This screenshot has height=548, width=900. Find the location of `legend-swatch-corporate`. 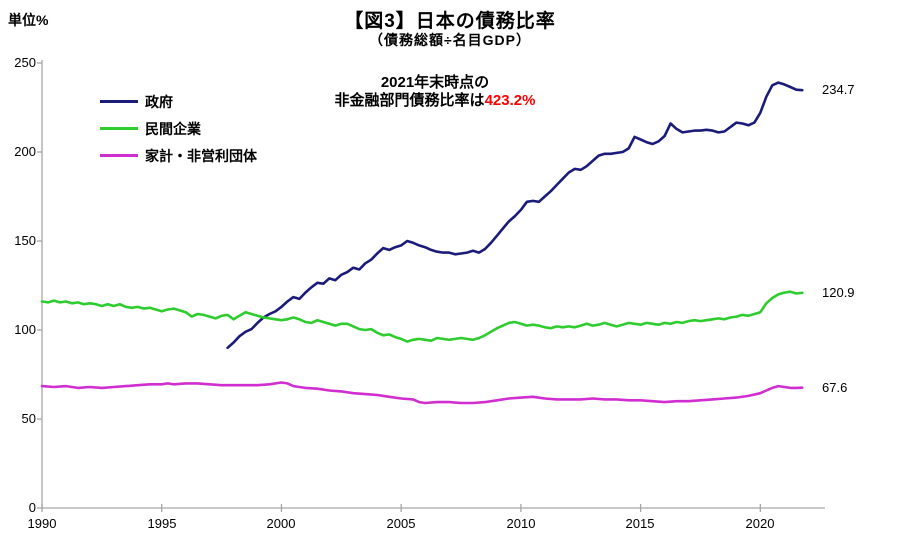

legend-swatch-corporate is located at coordinates (119, 128).